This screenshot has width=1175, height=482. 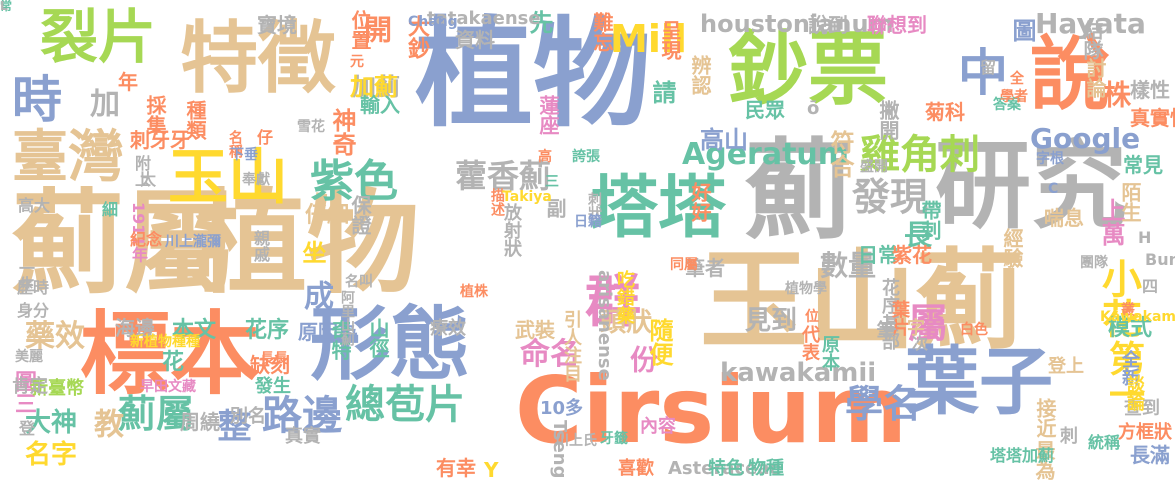 I want to click on word-cloud-word: 形態, so click(x=390, y=344).